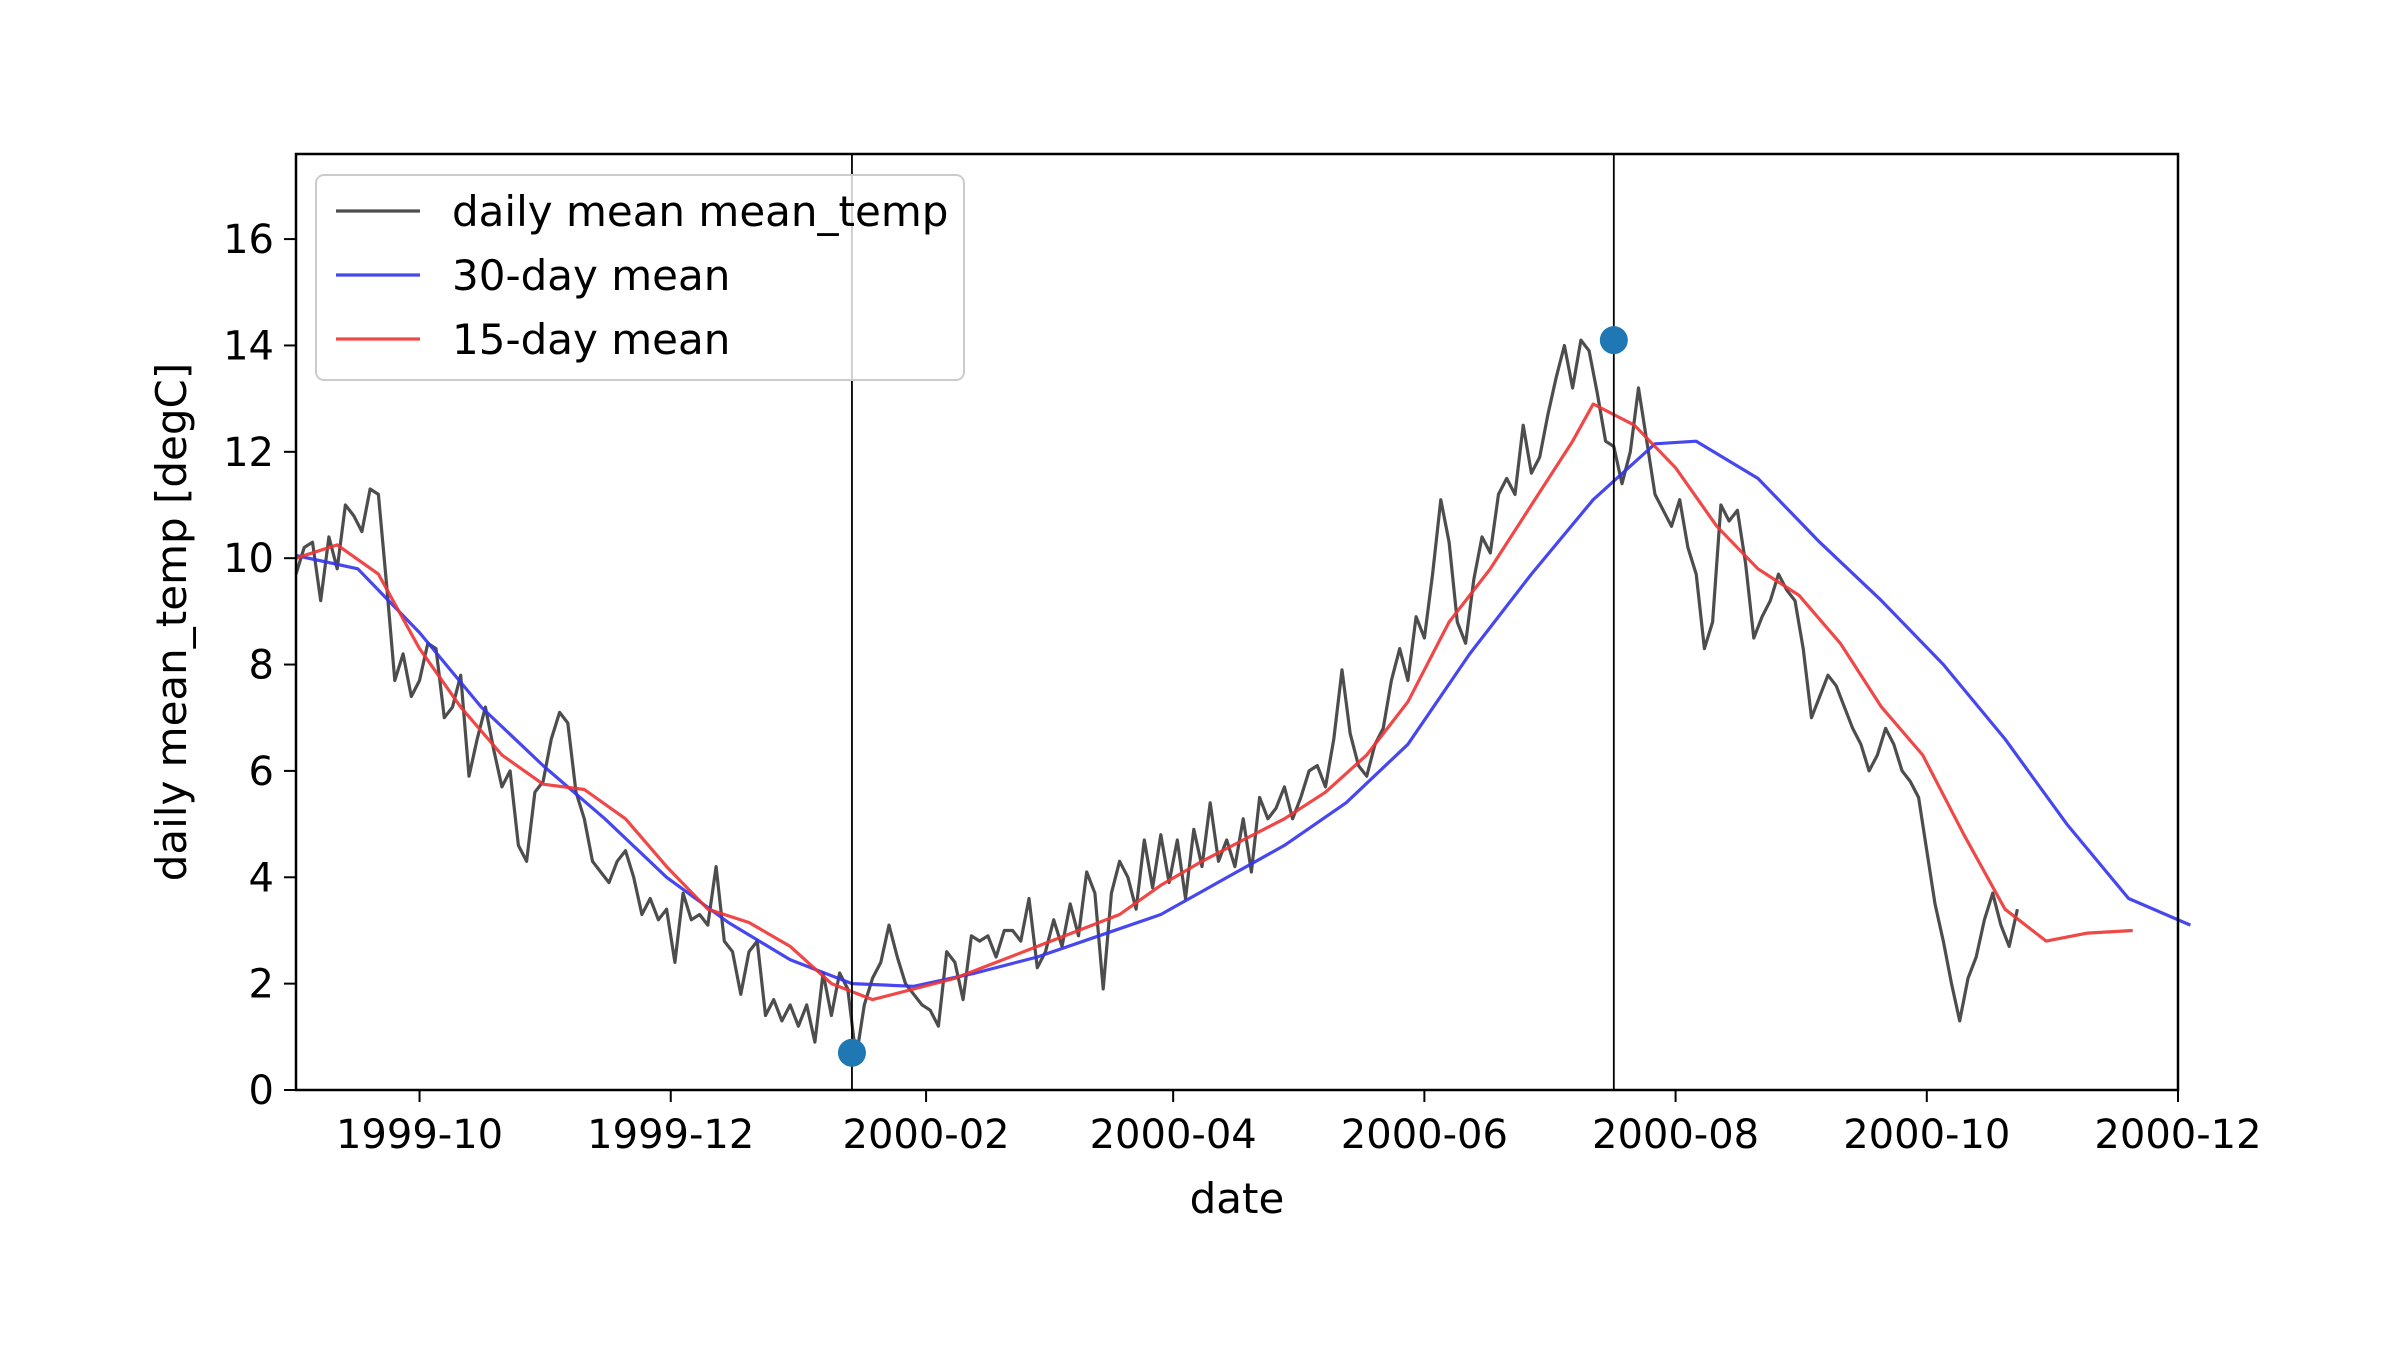 The image size is (2388, 1362). Describe the element at coordinates (1173, 1135) in the screenshot. I see `x-tick-label: 2000-04` at that location.